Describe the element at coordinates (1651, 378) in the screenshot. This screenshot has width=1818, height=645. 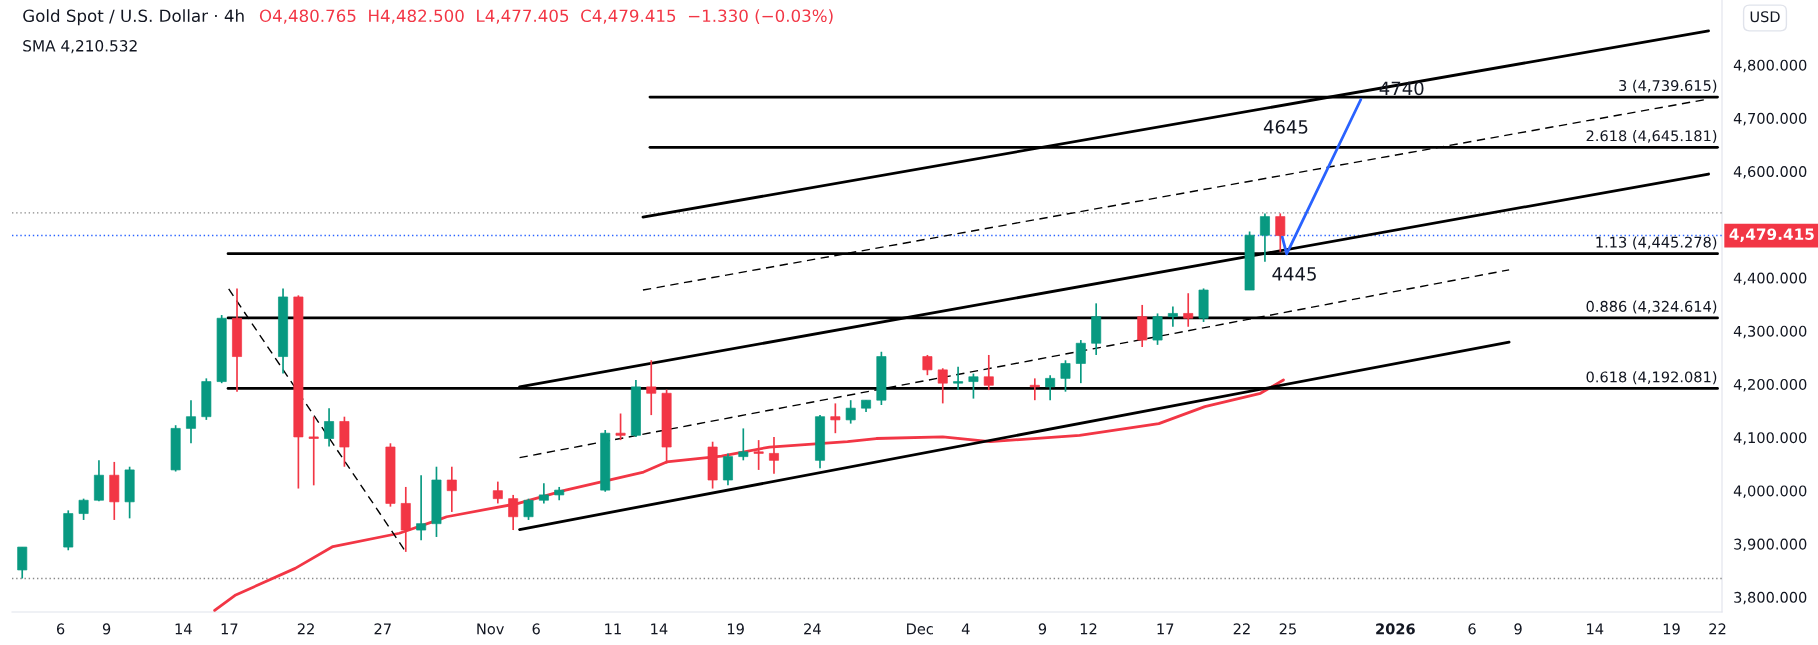
I see `series-label: 0.618 (4,192.081)` at that location.